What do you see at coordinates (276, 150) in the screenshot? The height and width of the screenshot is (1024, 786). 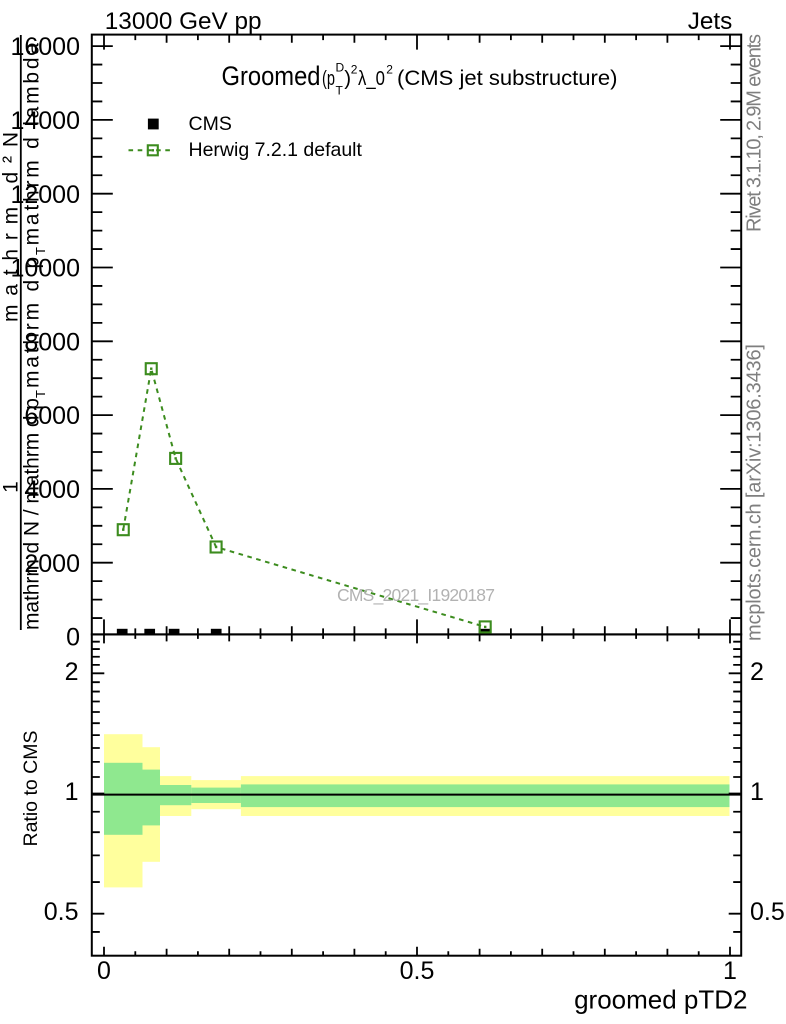 I see `svg-text: Herwig 7.2.1 default` at bounding box center [276, 150].